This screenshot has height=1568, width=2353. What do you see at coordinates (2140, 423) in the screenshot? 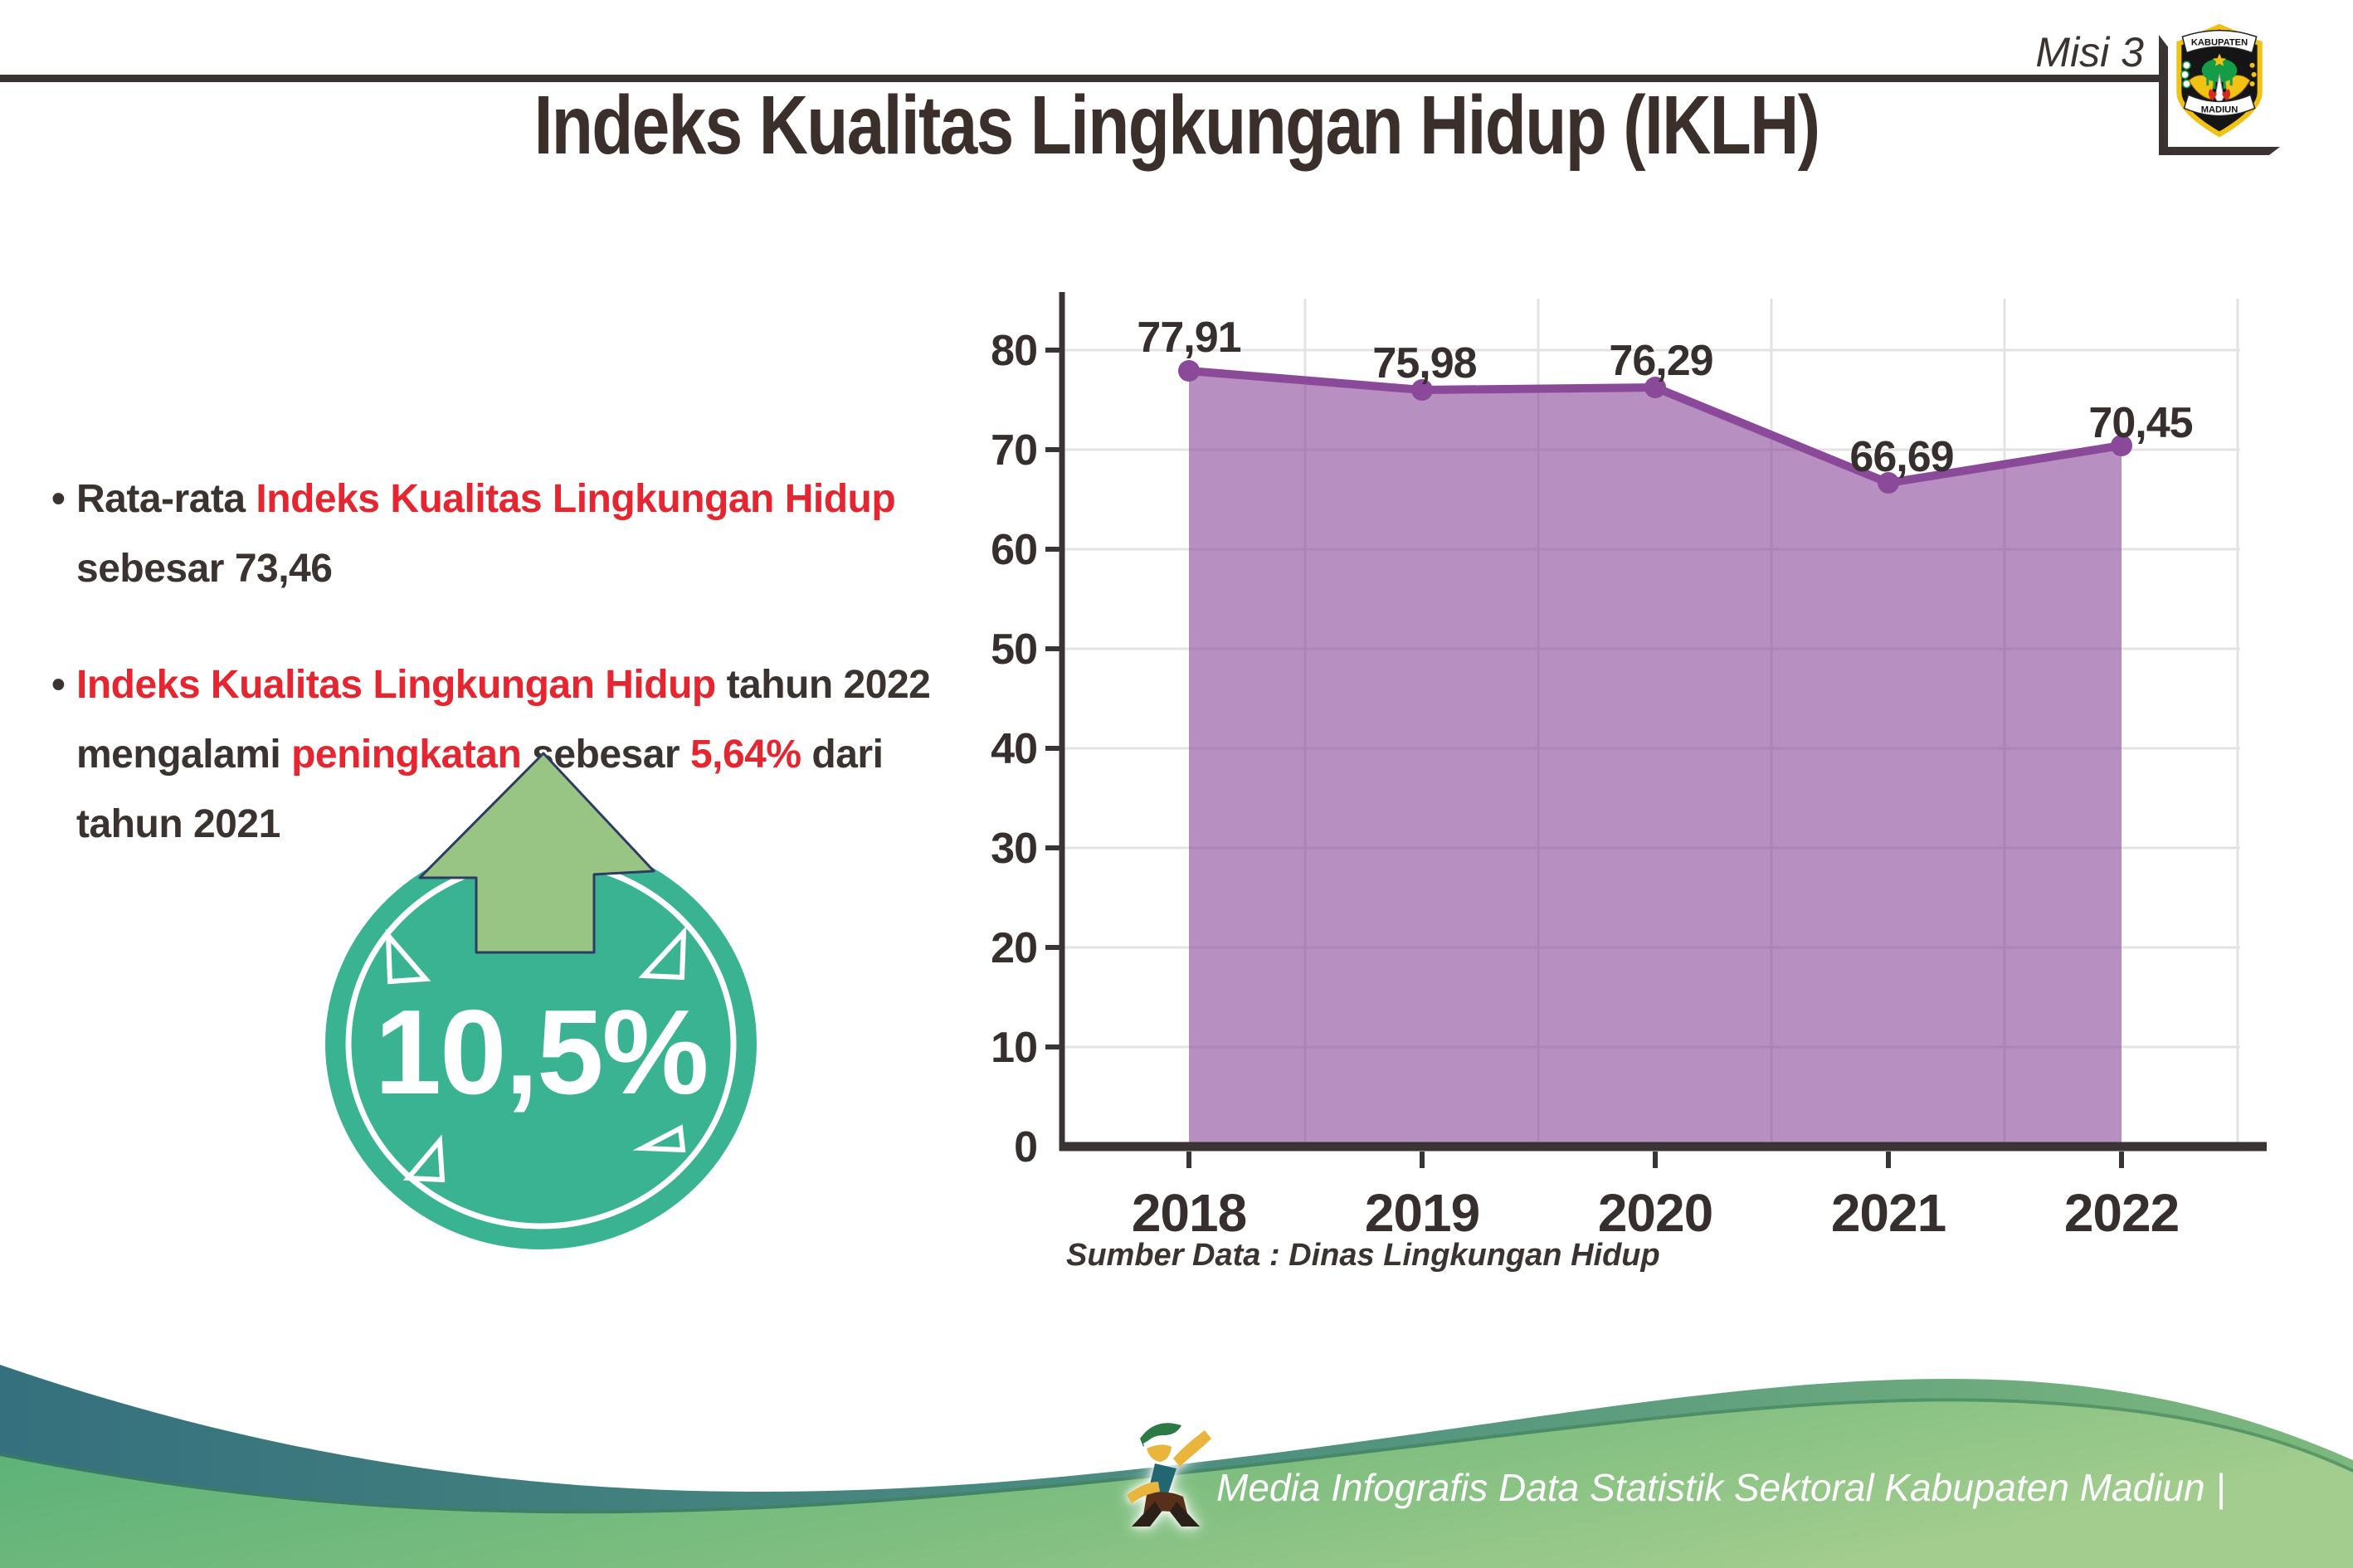
I see `data-label: 70,45` at bounding box center [2140, 423].